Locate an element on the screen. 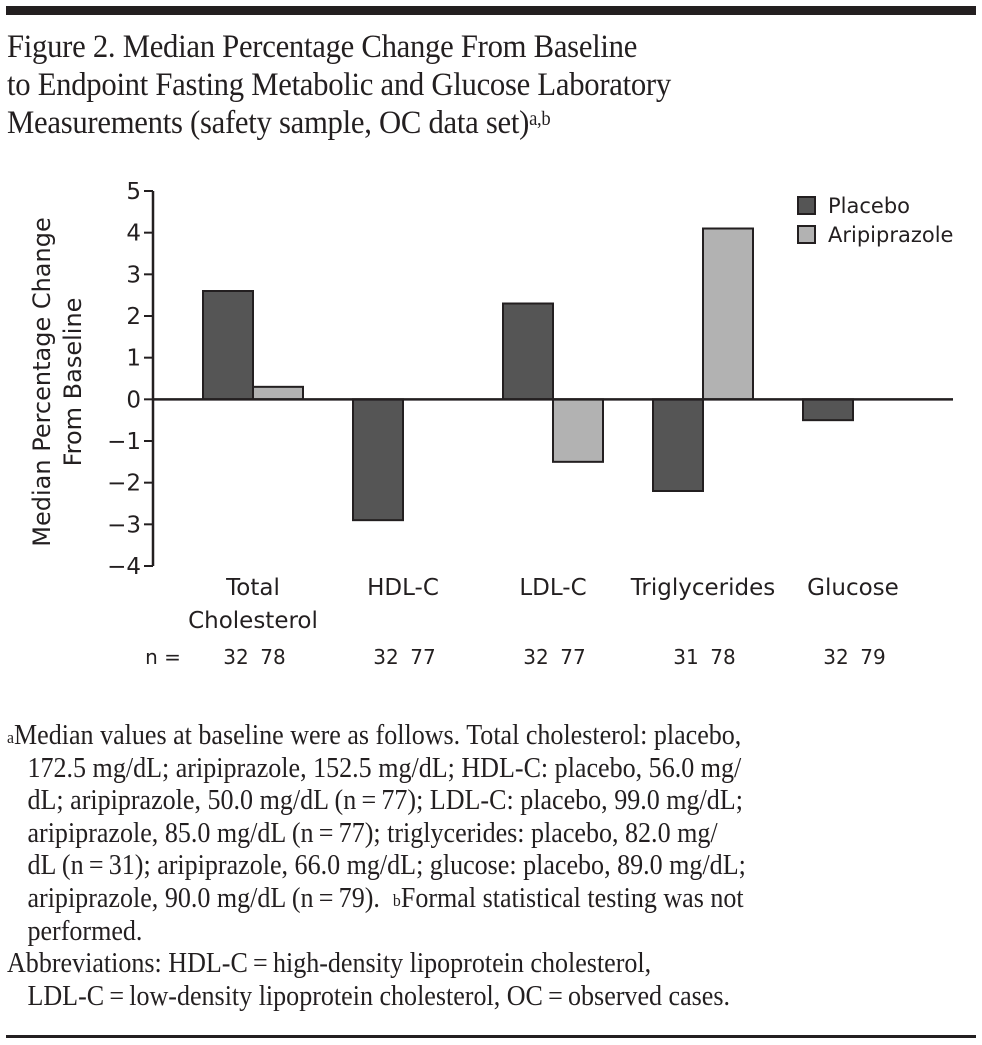 The image size is (982, 1045). bar-placebo-glucose is located at coordinates (828, 410).